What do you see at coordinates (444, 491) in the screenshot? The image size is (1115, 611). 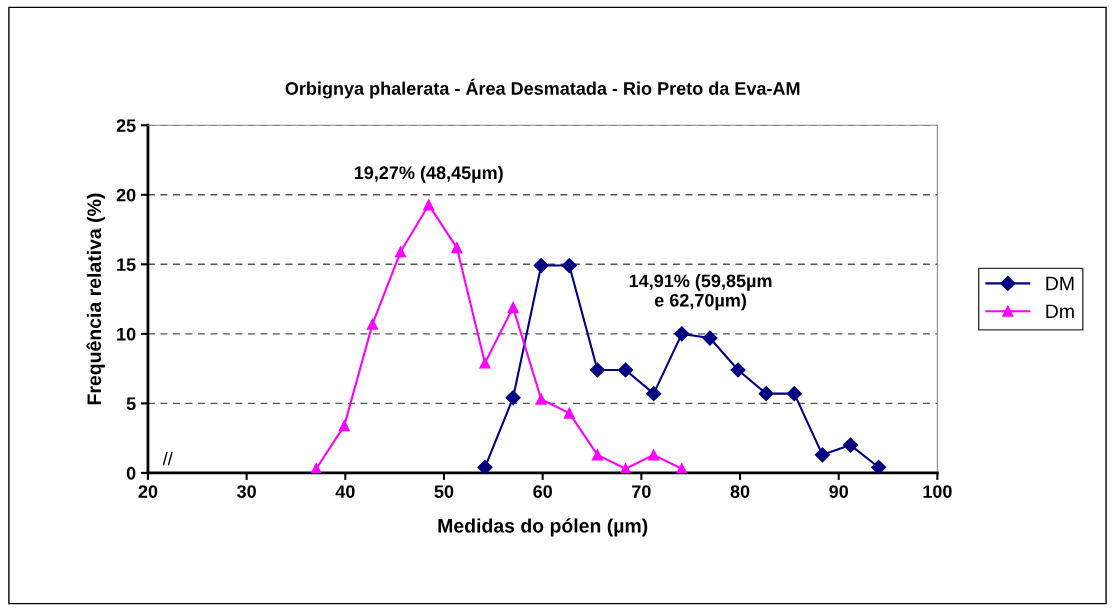 I see `x-tick-label: 50` at bounding box center [444, 491].